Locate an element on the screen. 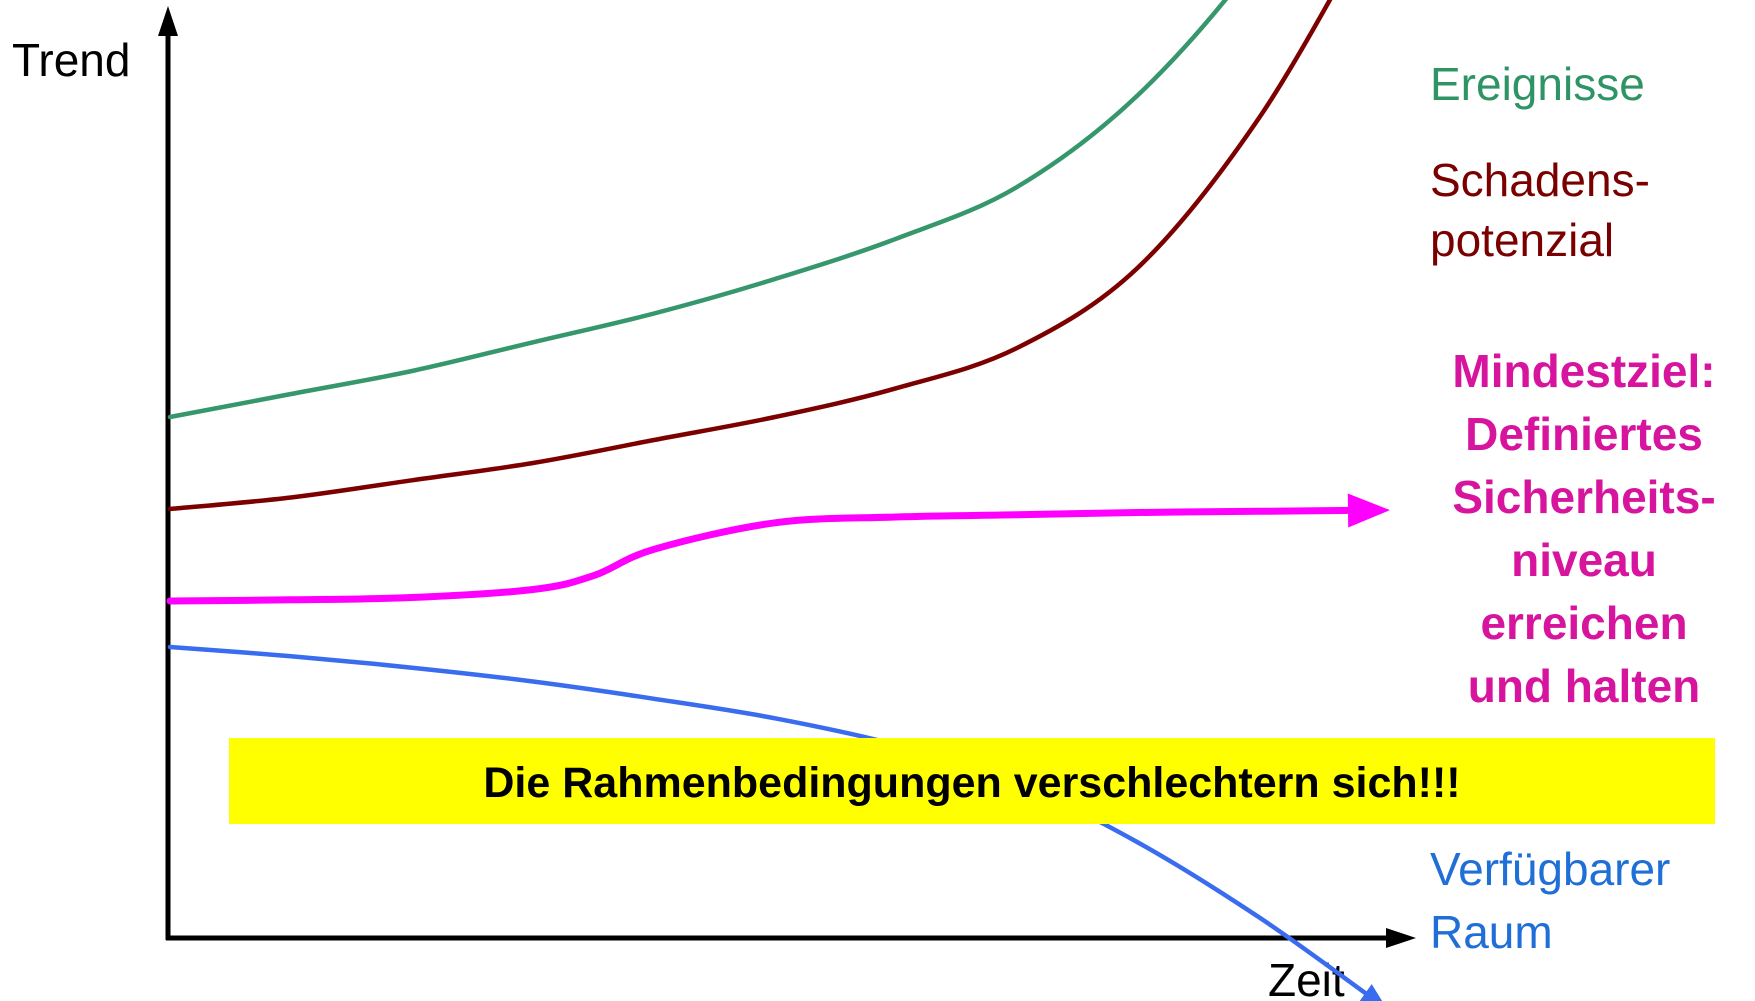 This screenshot has width=1755, height=1001. series-label-1: Ereignisse is located at coordinates (1537, 84).